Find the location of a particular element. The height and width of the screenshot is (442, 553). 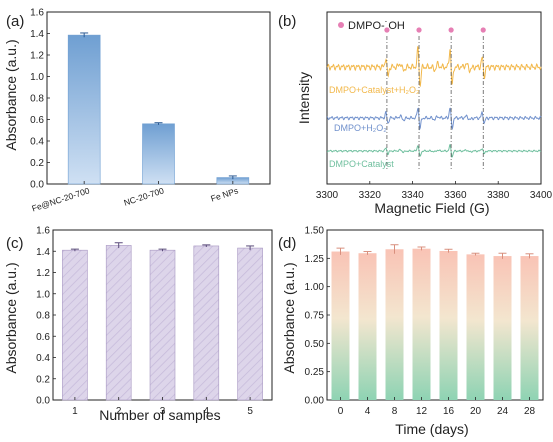

panel-b-letter: (b) is located at coordinates (287, 21).